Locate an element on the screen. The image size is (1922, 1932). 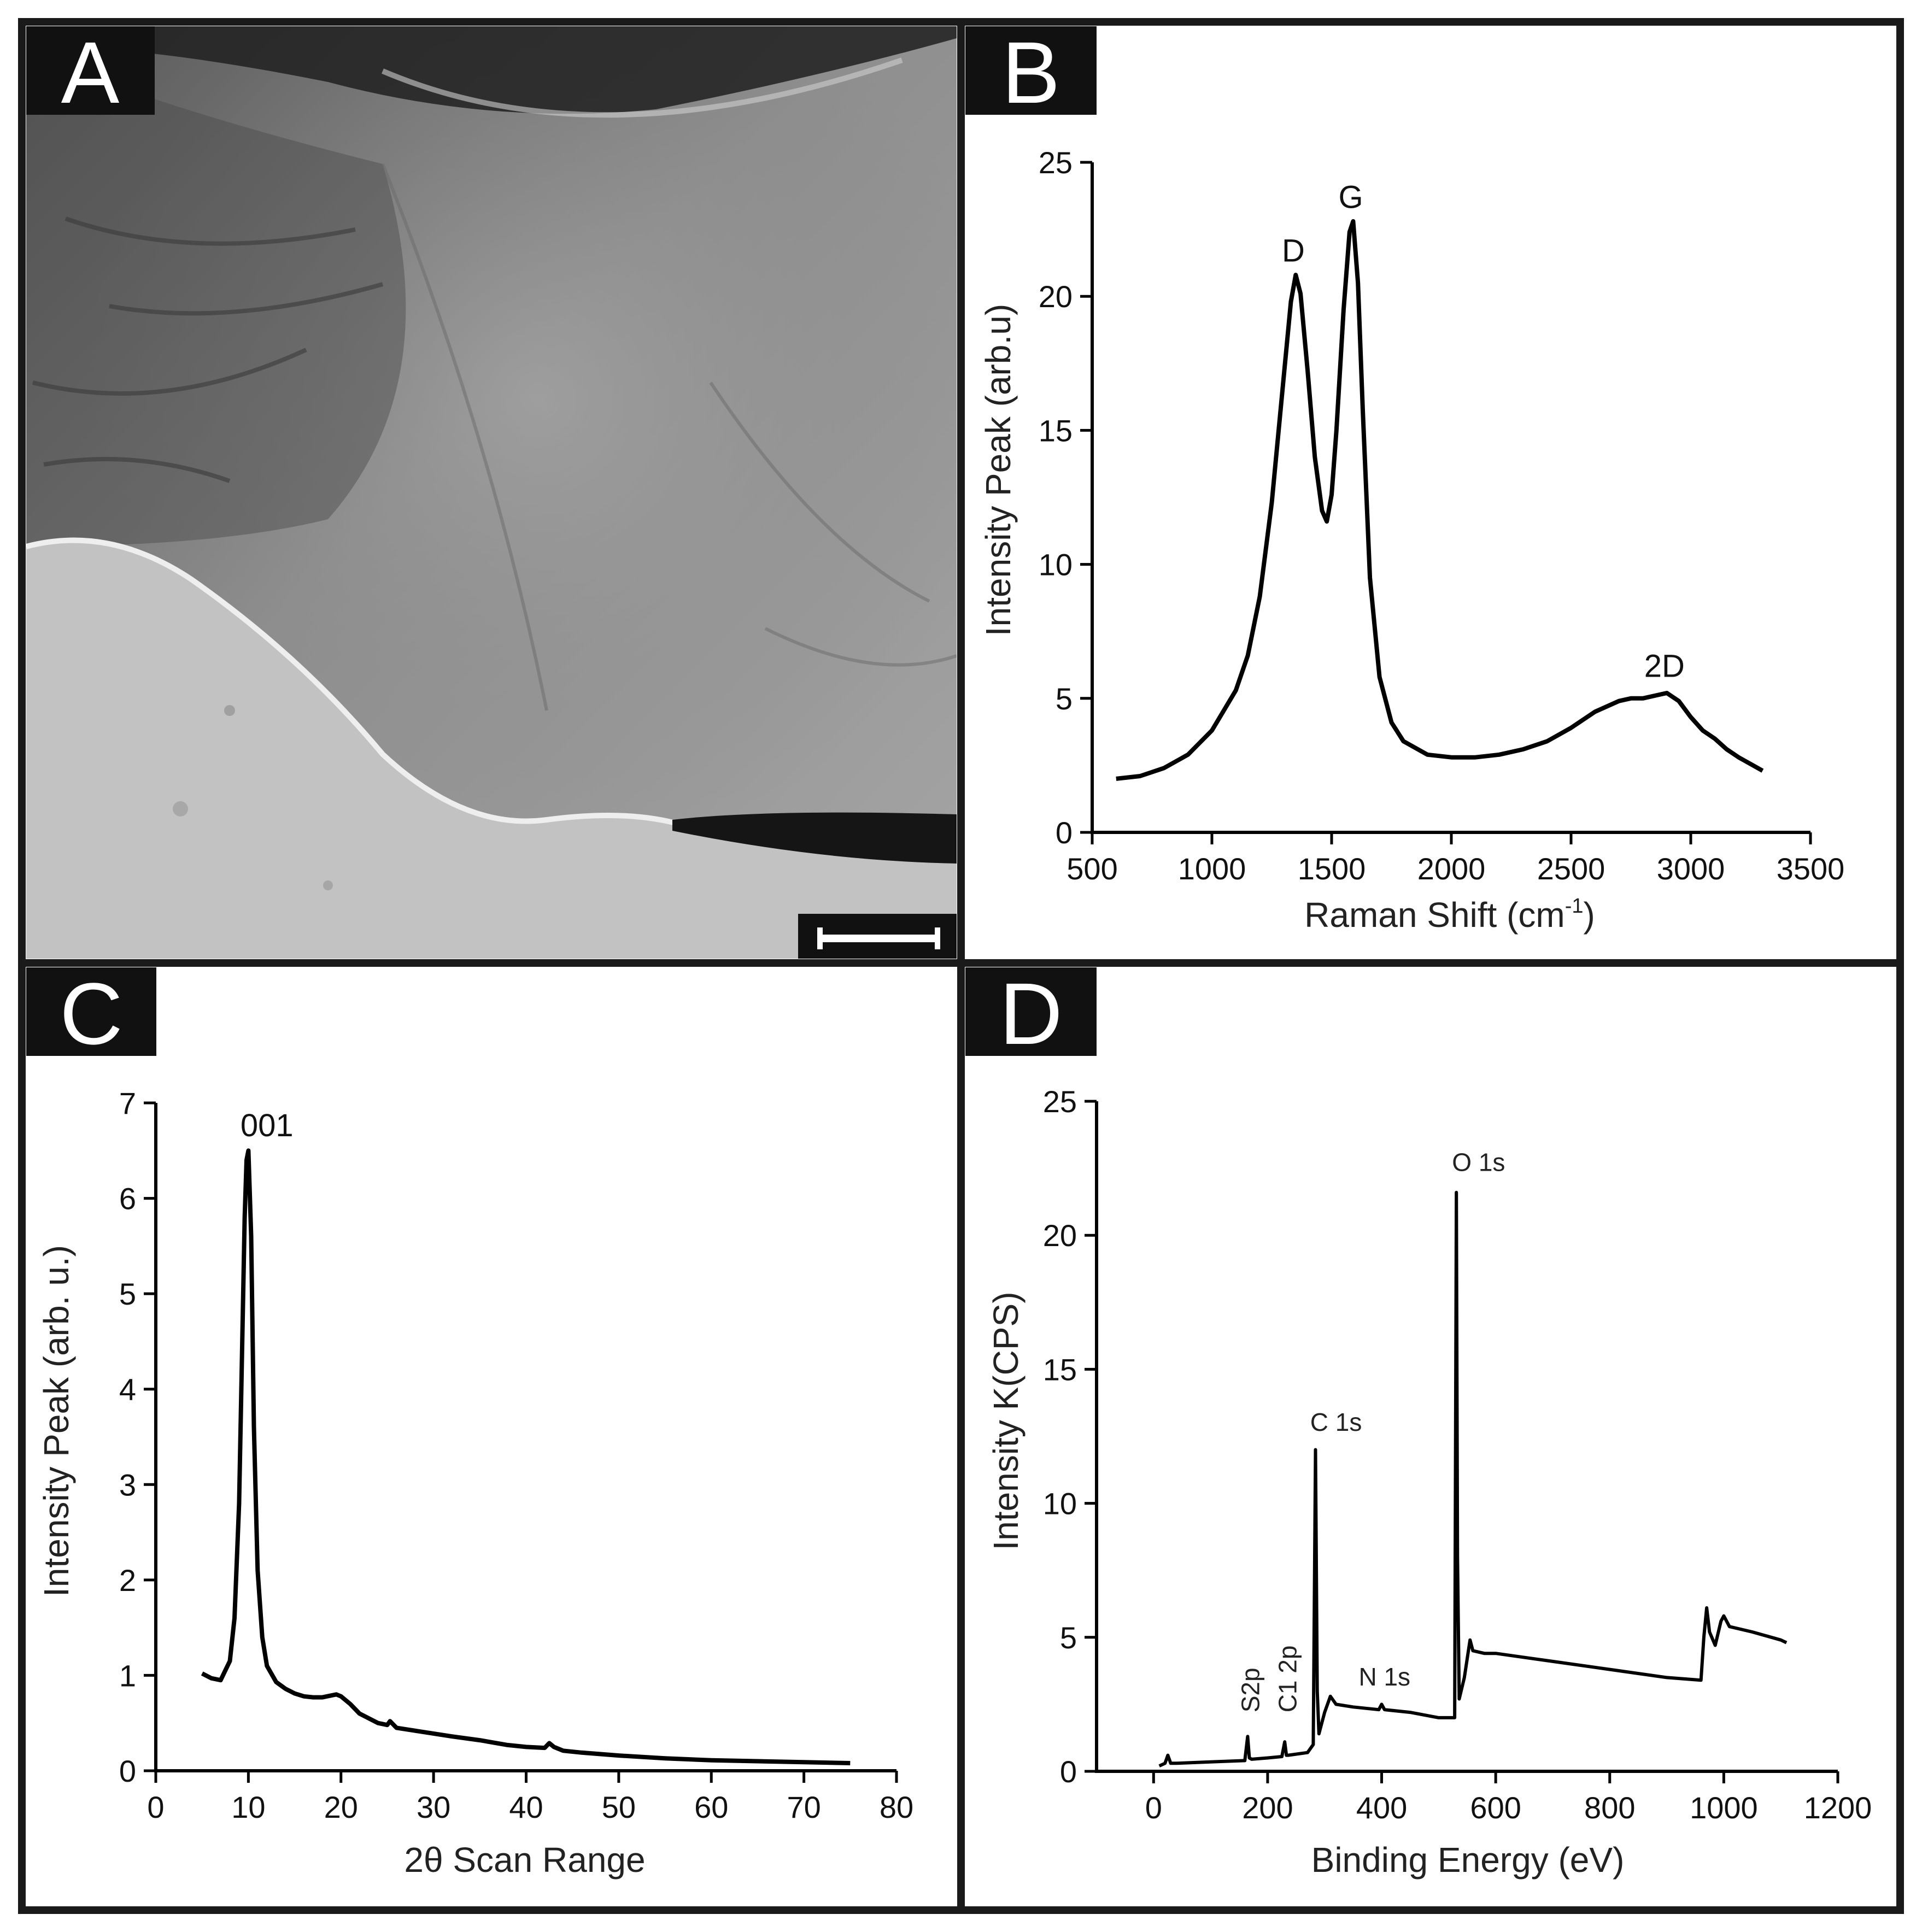
xps-peak-label: C1 2p is located at coordinates (1287, 1679).